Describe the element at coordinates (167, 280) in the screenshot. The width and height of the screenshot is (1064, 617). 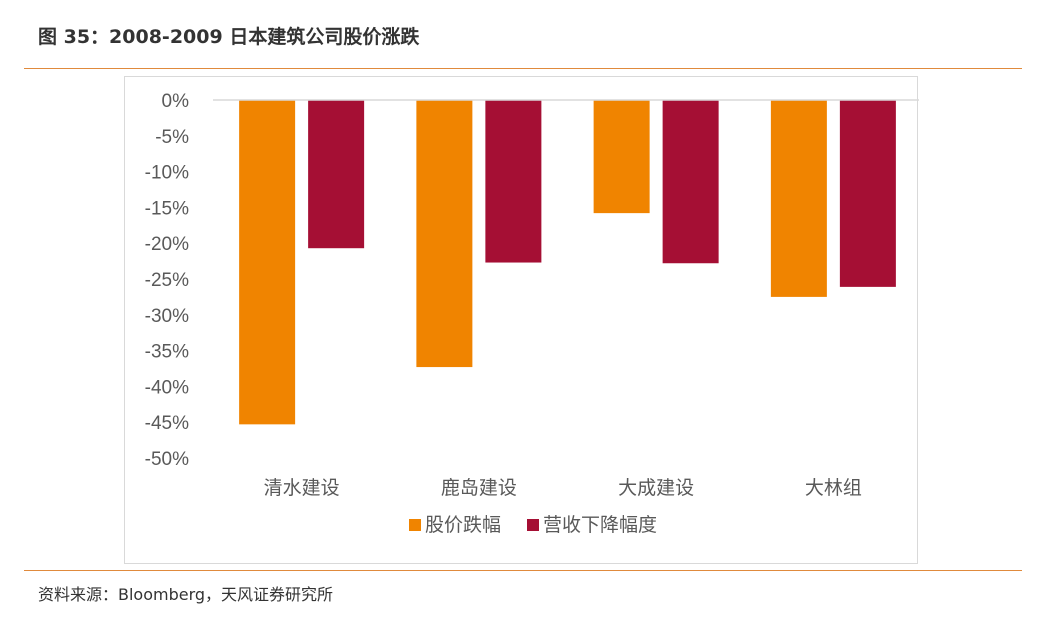
I see `y-tick-label: -25%` at that location.